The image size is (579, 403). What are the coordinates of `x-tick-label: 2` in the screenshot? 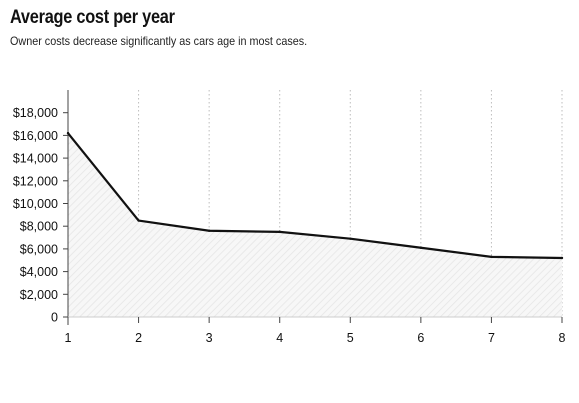 It's located at (138, 338).